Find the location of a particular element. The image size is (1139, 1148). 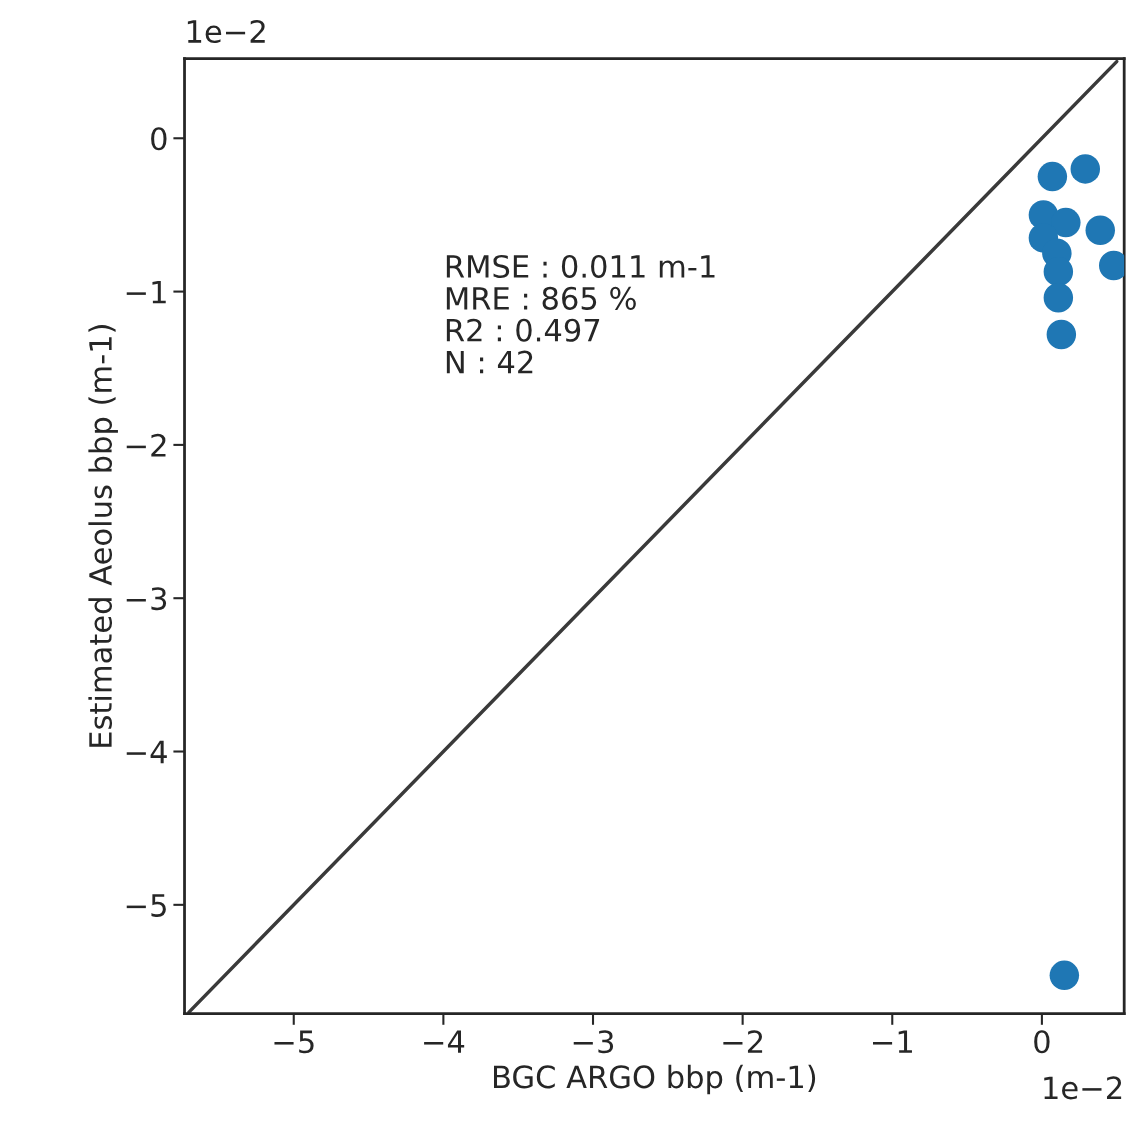

x-tick-label: −5 is located at coordinates (294, 1042).